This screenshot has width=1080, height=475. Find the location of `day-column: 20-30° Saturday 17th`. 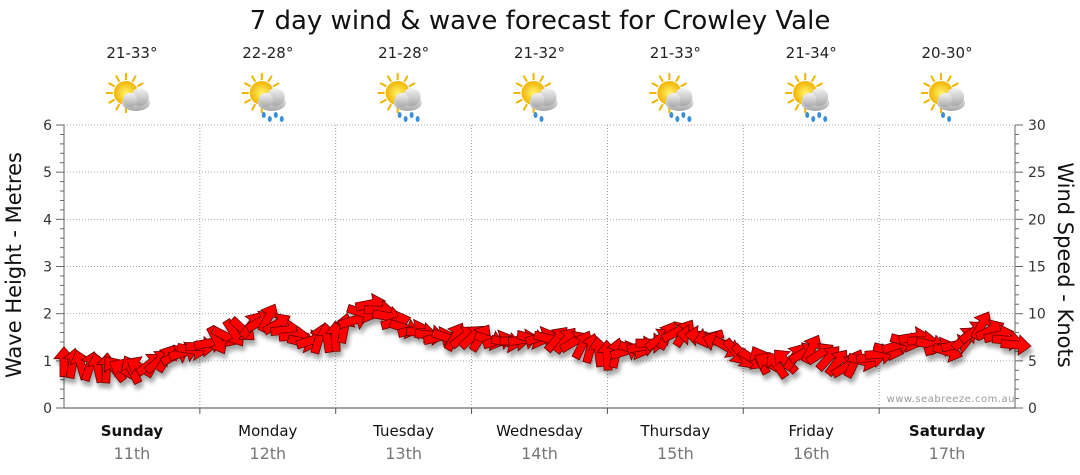

day-column: 20-30° Saturday 17th is located at coordinates (932, 253).